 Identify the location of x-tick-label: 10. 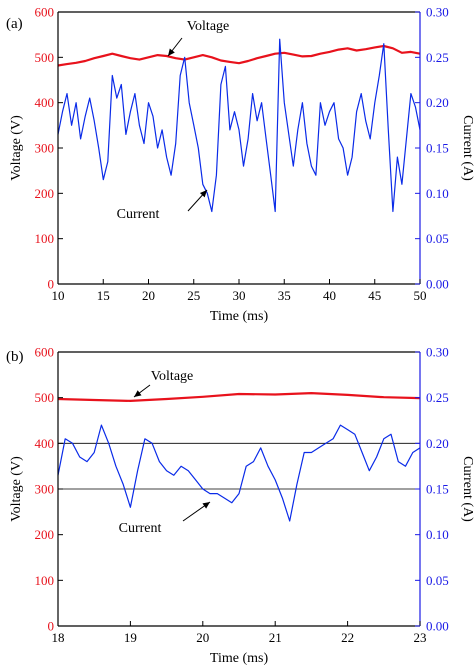
(58, 295).